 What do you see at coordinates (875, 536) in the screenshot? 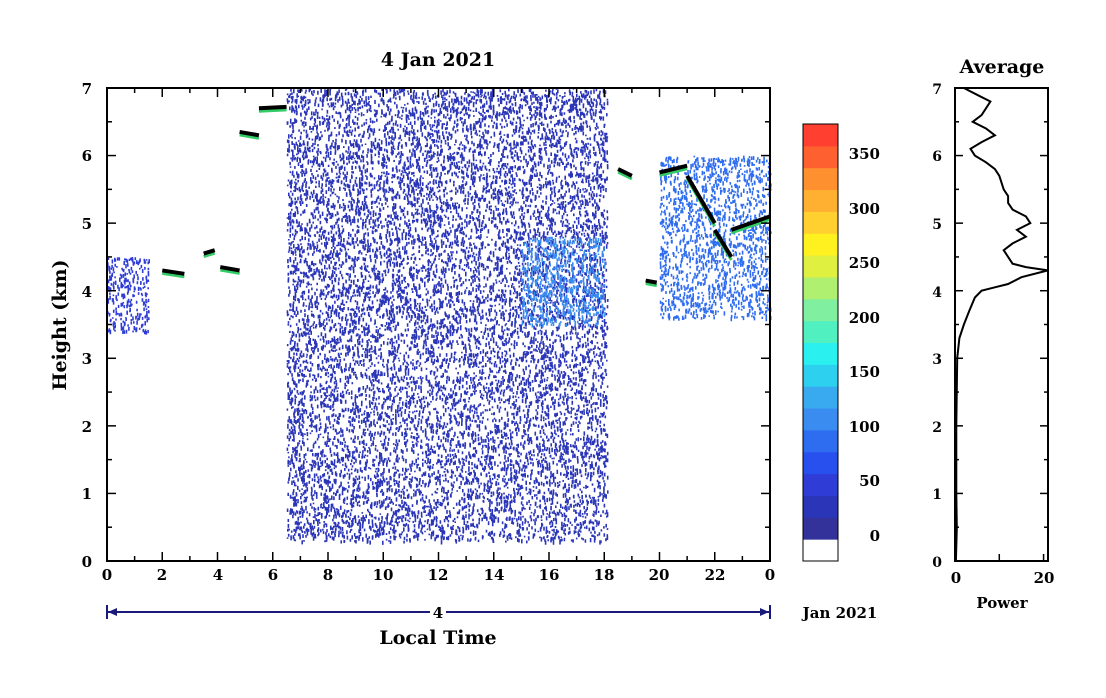
I see `colorbar-tick-label: 0` at bounding box center [875, 536].